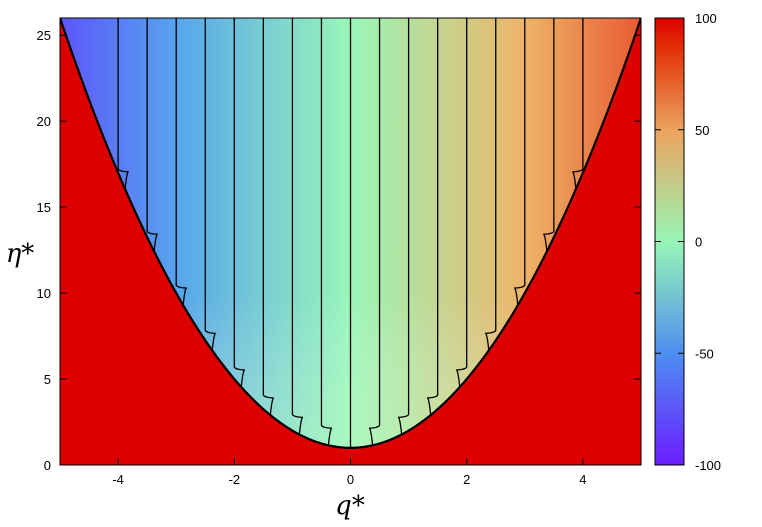  What do you see at coordinates (704, 353) in the screenshot?
I see `colorbar-tick-label: -50` at bounding box center [704, 353].